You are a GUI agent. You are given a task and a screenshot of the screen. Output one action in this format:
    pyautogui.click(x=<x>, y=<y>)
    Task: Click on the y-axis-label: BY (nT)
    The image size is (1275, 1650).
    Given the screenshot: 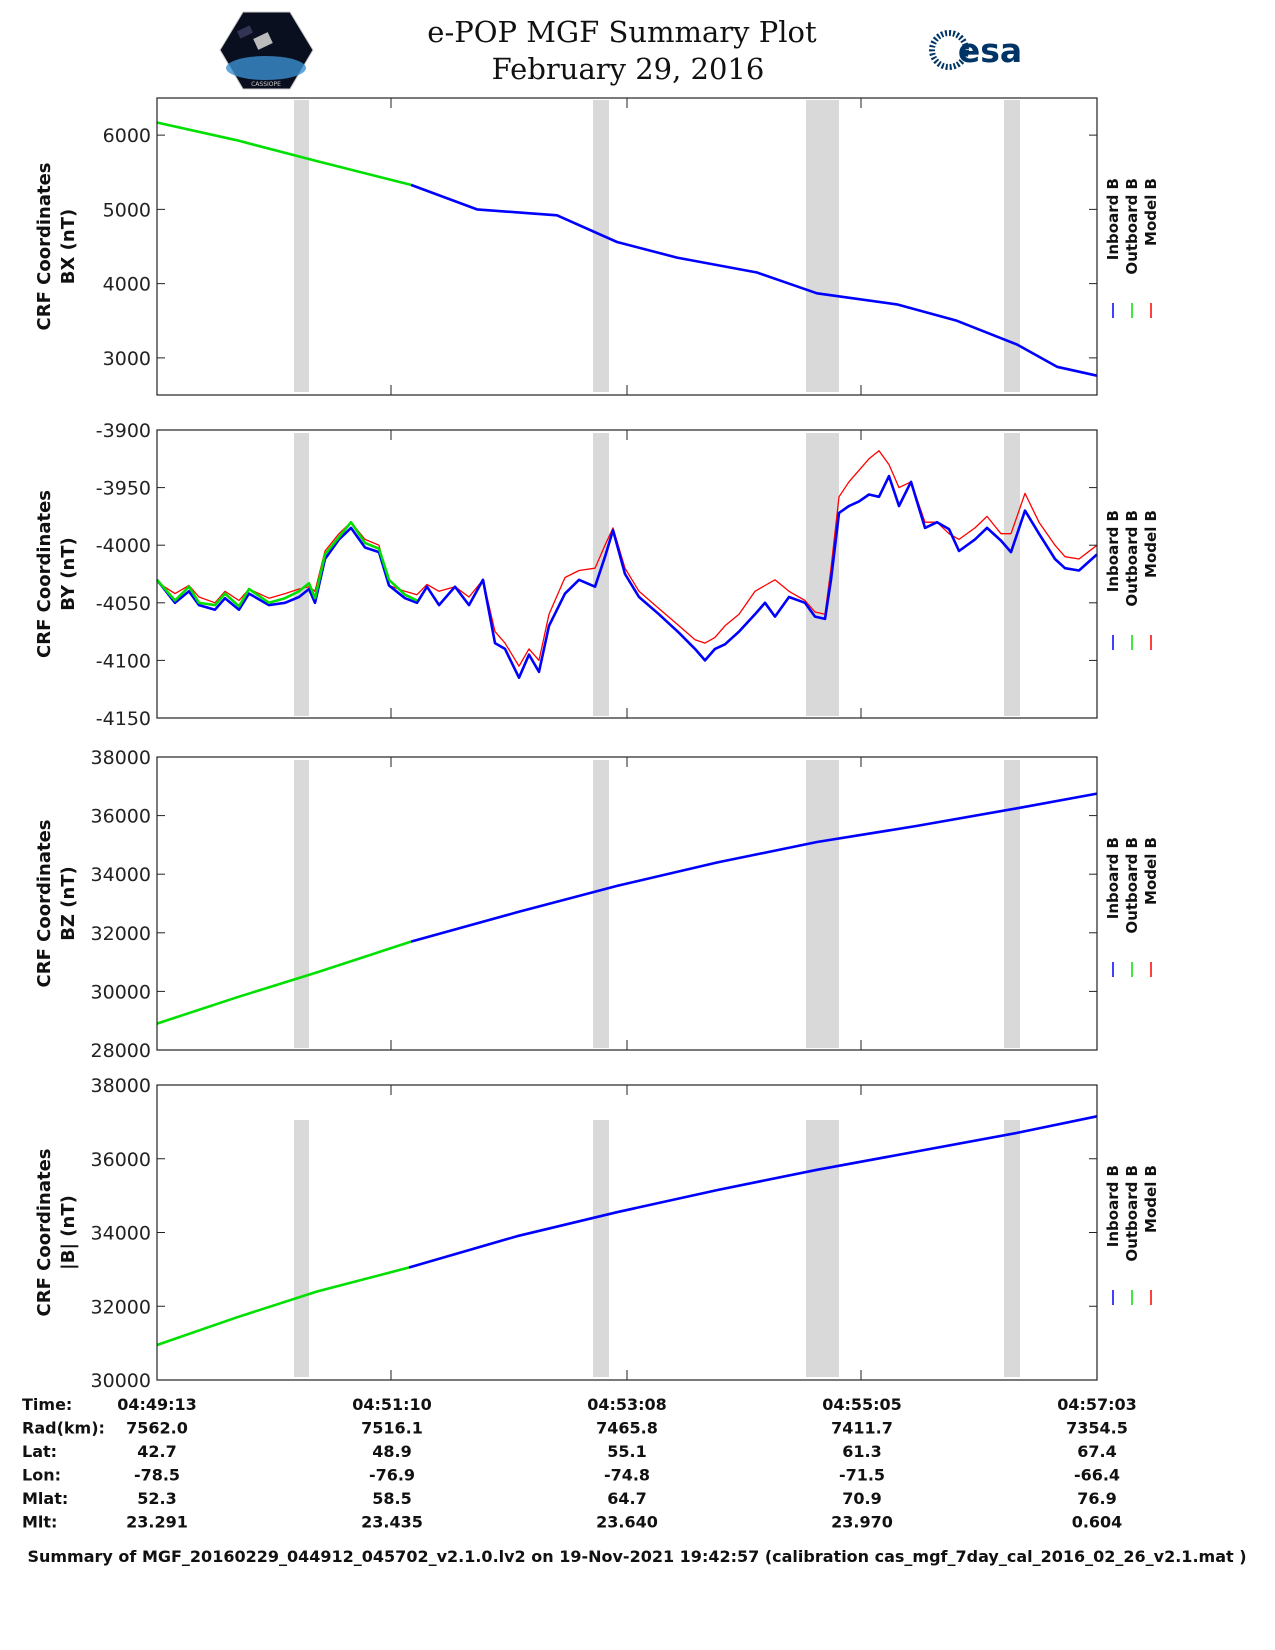 What is the action you would take?
    pyautogui.click(x=68, y=574)
    